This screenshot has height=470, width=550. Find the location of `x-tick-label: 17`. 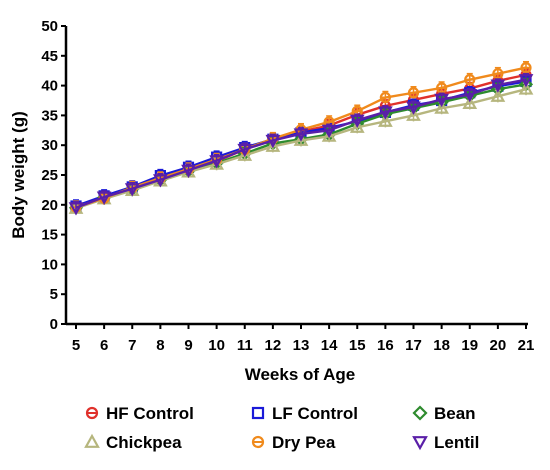

x-tick-label: 17 is located at coordinates (413, 345).